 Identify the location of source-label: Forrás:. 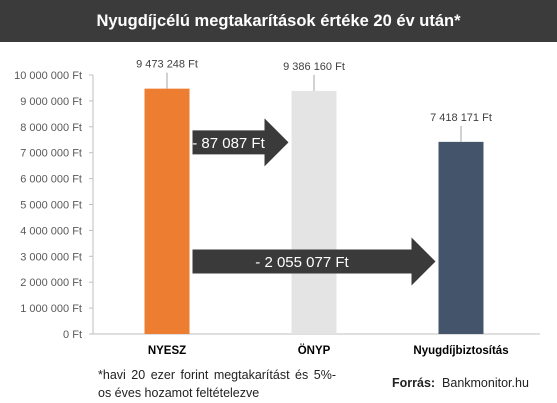
(414, 383).